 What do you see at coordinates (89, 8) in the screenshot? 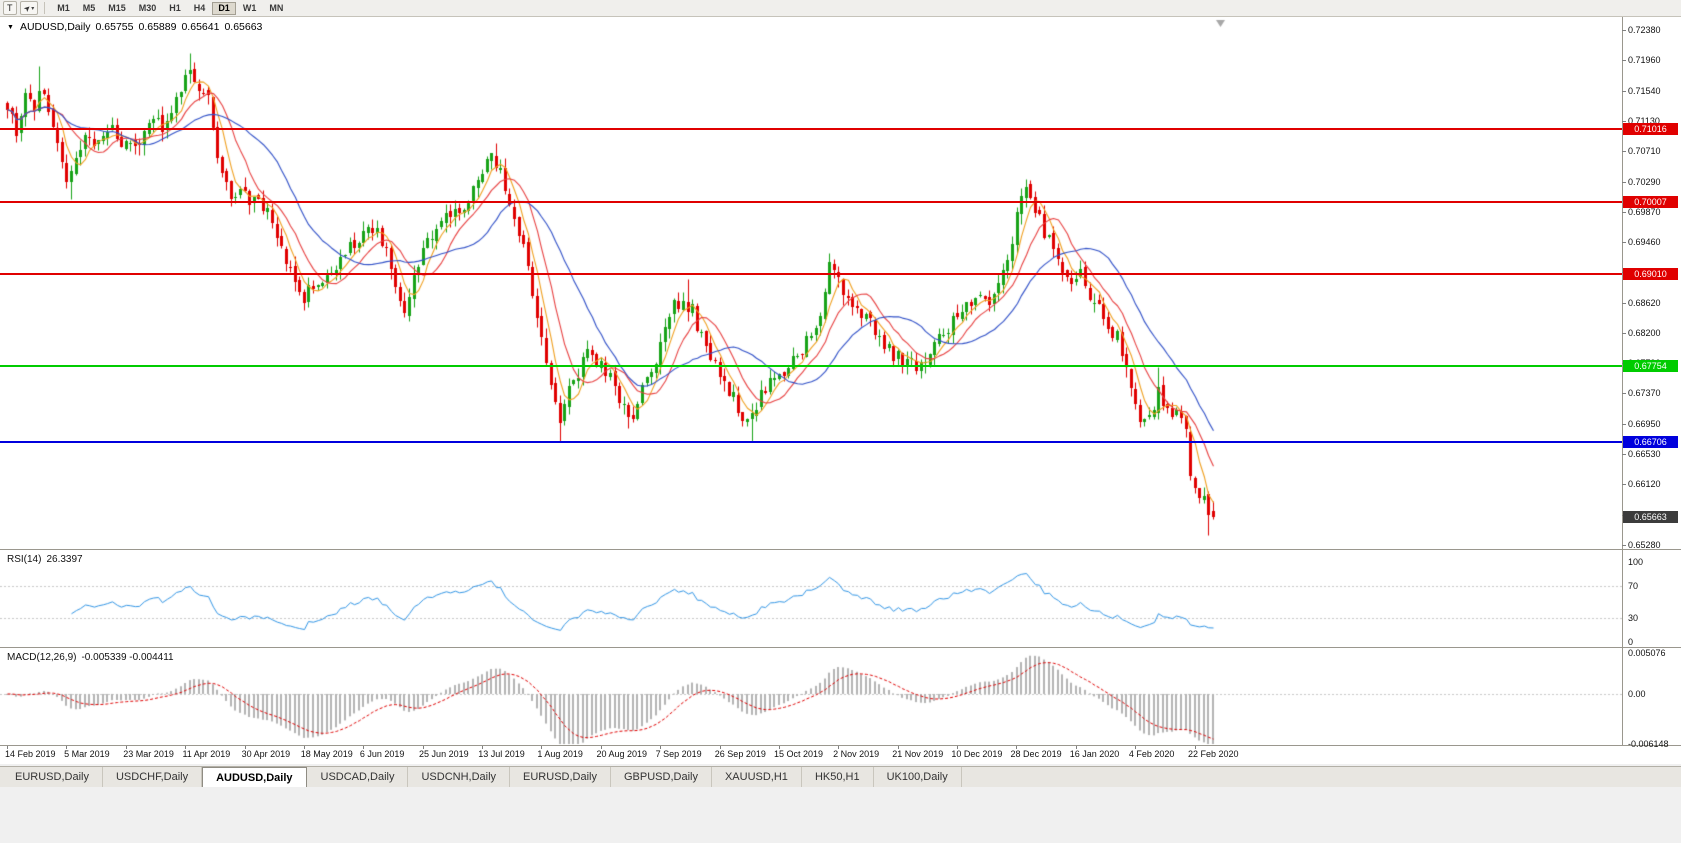
I see `timeframe-button-m5: M5` at bounding box center [89, 8].